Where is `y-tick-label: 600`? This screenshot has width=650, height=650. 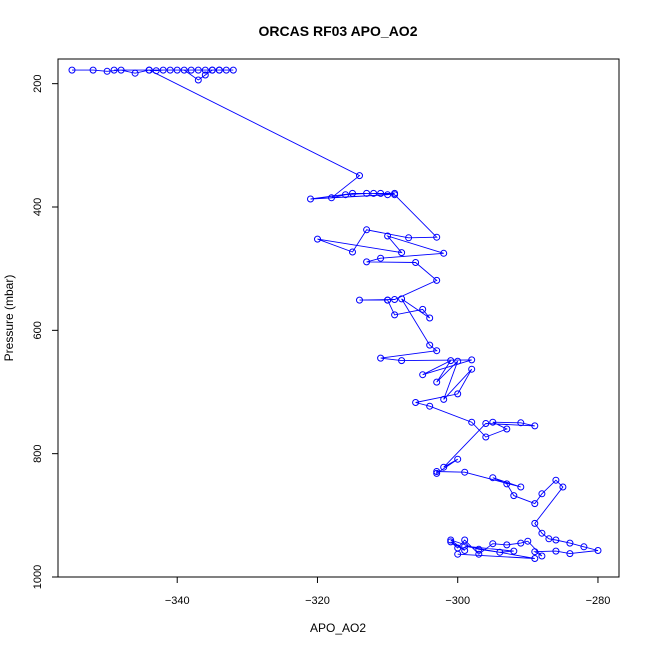 y-tick-label: 600 is located at coordinates (38, 330).